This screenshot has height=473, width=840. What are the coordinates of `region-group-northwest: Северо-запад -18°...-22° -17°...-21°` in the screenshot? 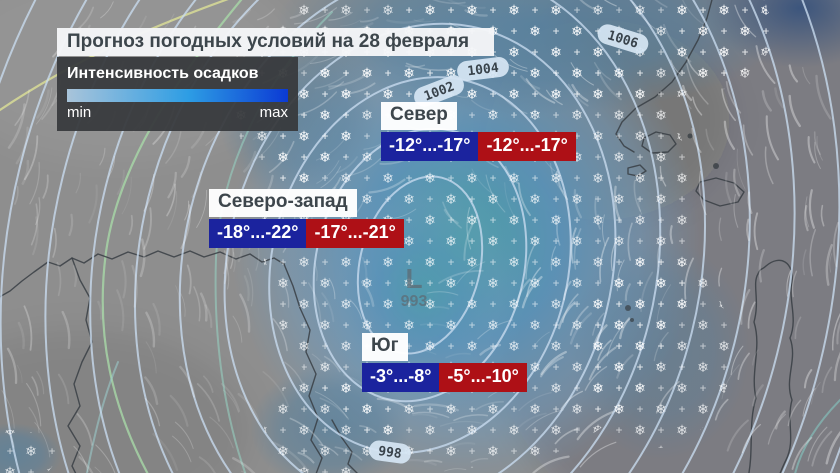 It's located at (306, 218).